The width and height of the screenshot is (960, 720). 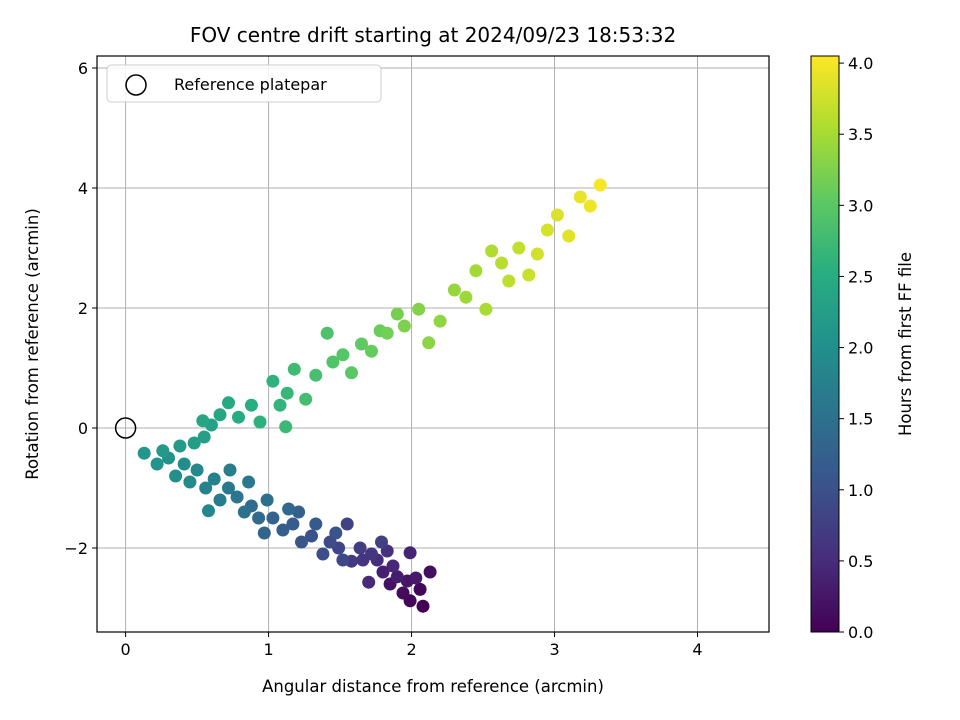 I want to click on y-tick-label: 0, so click(x=83, y=428).